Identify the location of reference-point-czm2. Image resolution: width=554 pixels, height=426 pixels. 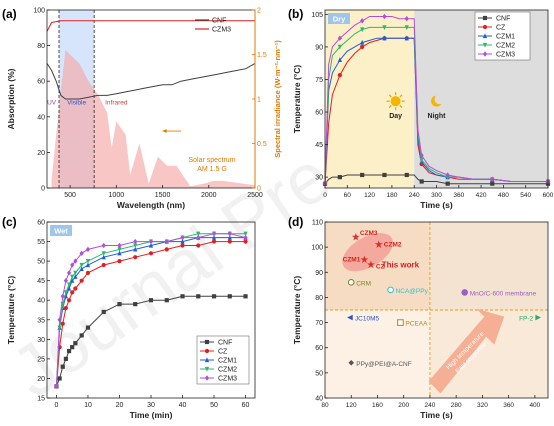
(378, 244).